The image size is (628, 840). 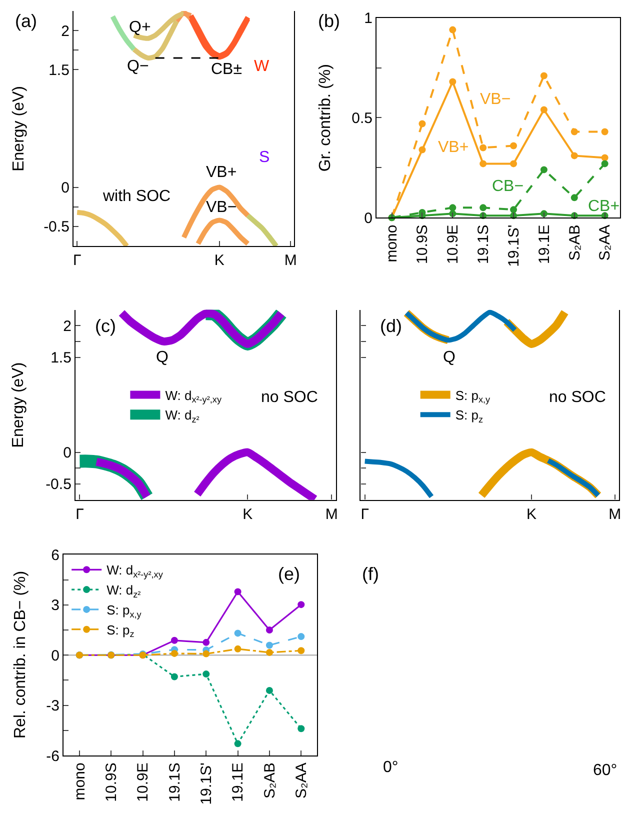 I want to click on text: (f), so click(x=370, y=574).